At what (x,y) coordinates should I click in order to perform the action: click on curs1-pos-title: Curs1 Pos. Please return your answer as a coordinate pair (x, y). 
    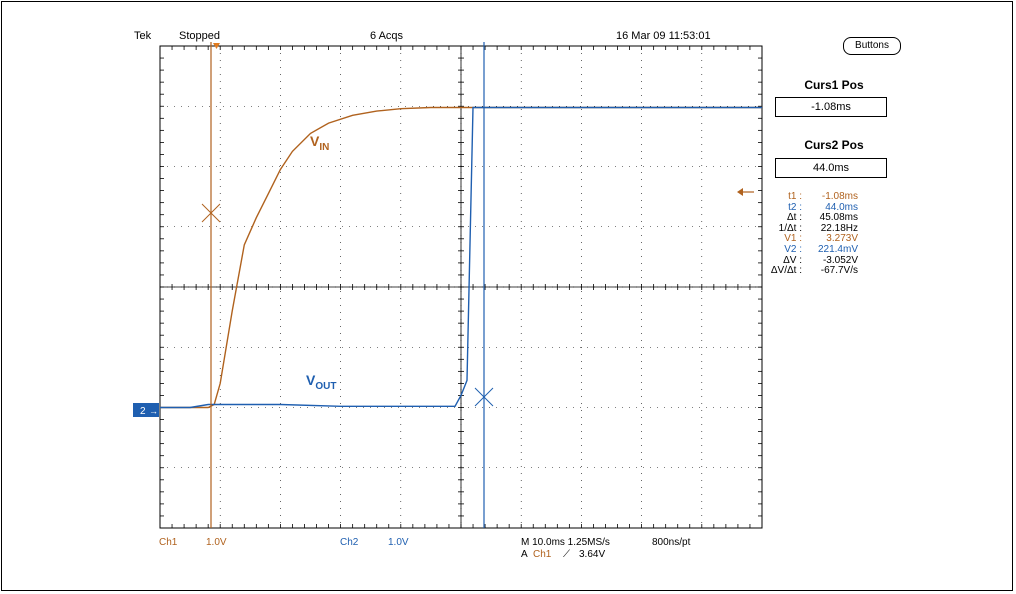
    Looking at the image, I should click on (834, 85).